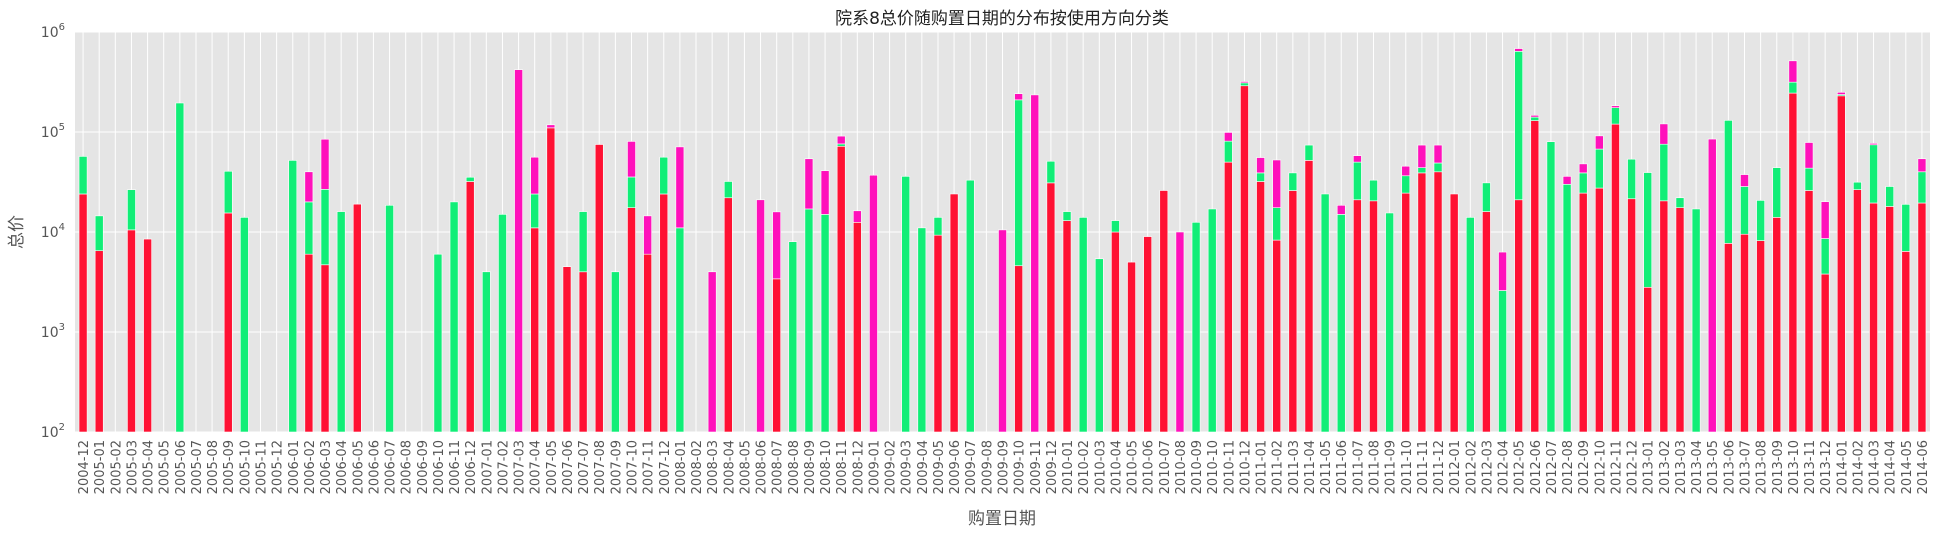  Describe the element at coordinates (358, 467) in the screenshot. I see `x-tick-label: 2006-05` at that location.